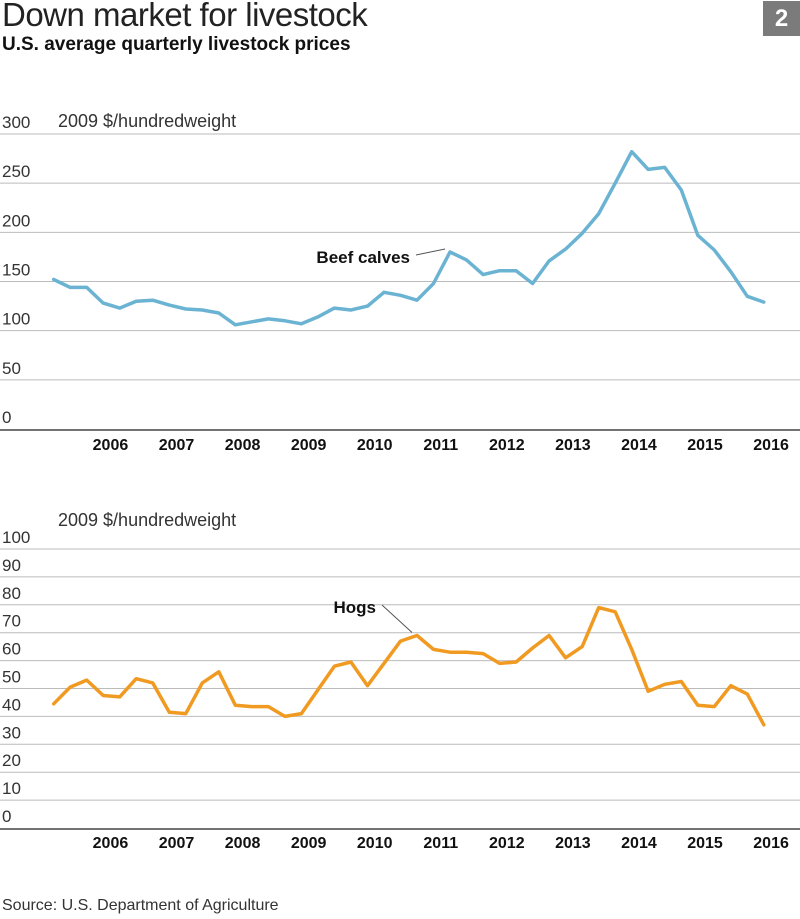 The width and height of the screenshot is (800, 919). What do you see at coordinates (16, 122) in the screenshot?
I see `y-tick-label: 300` at bounding box center [16, 122].